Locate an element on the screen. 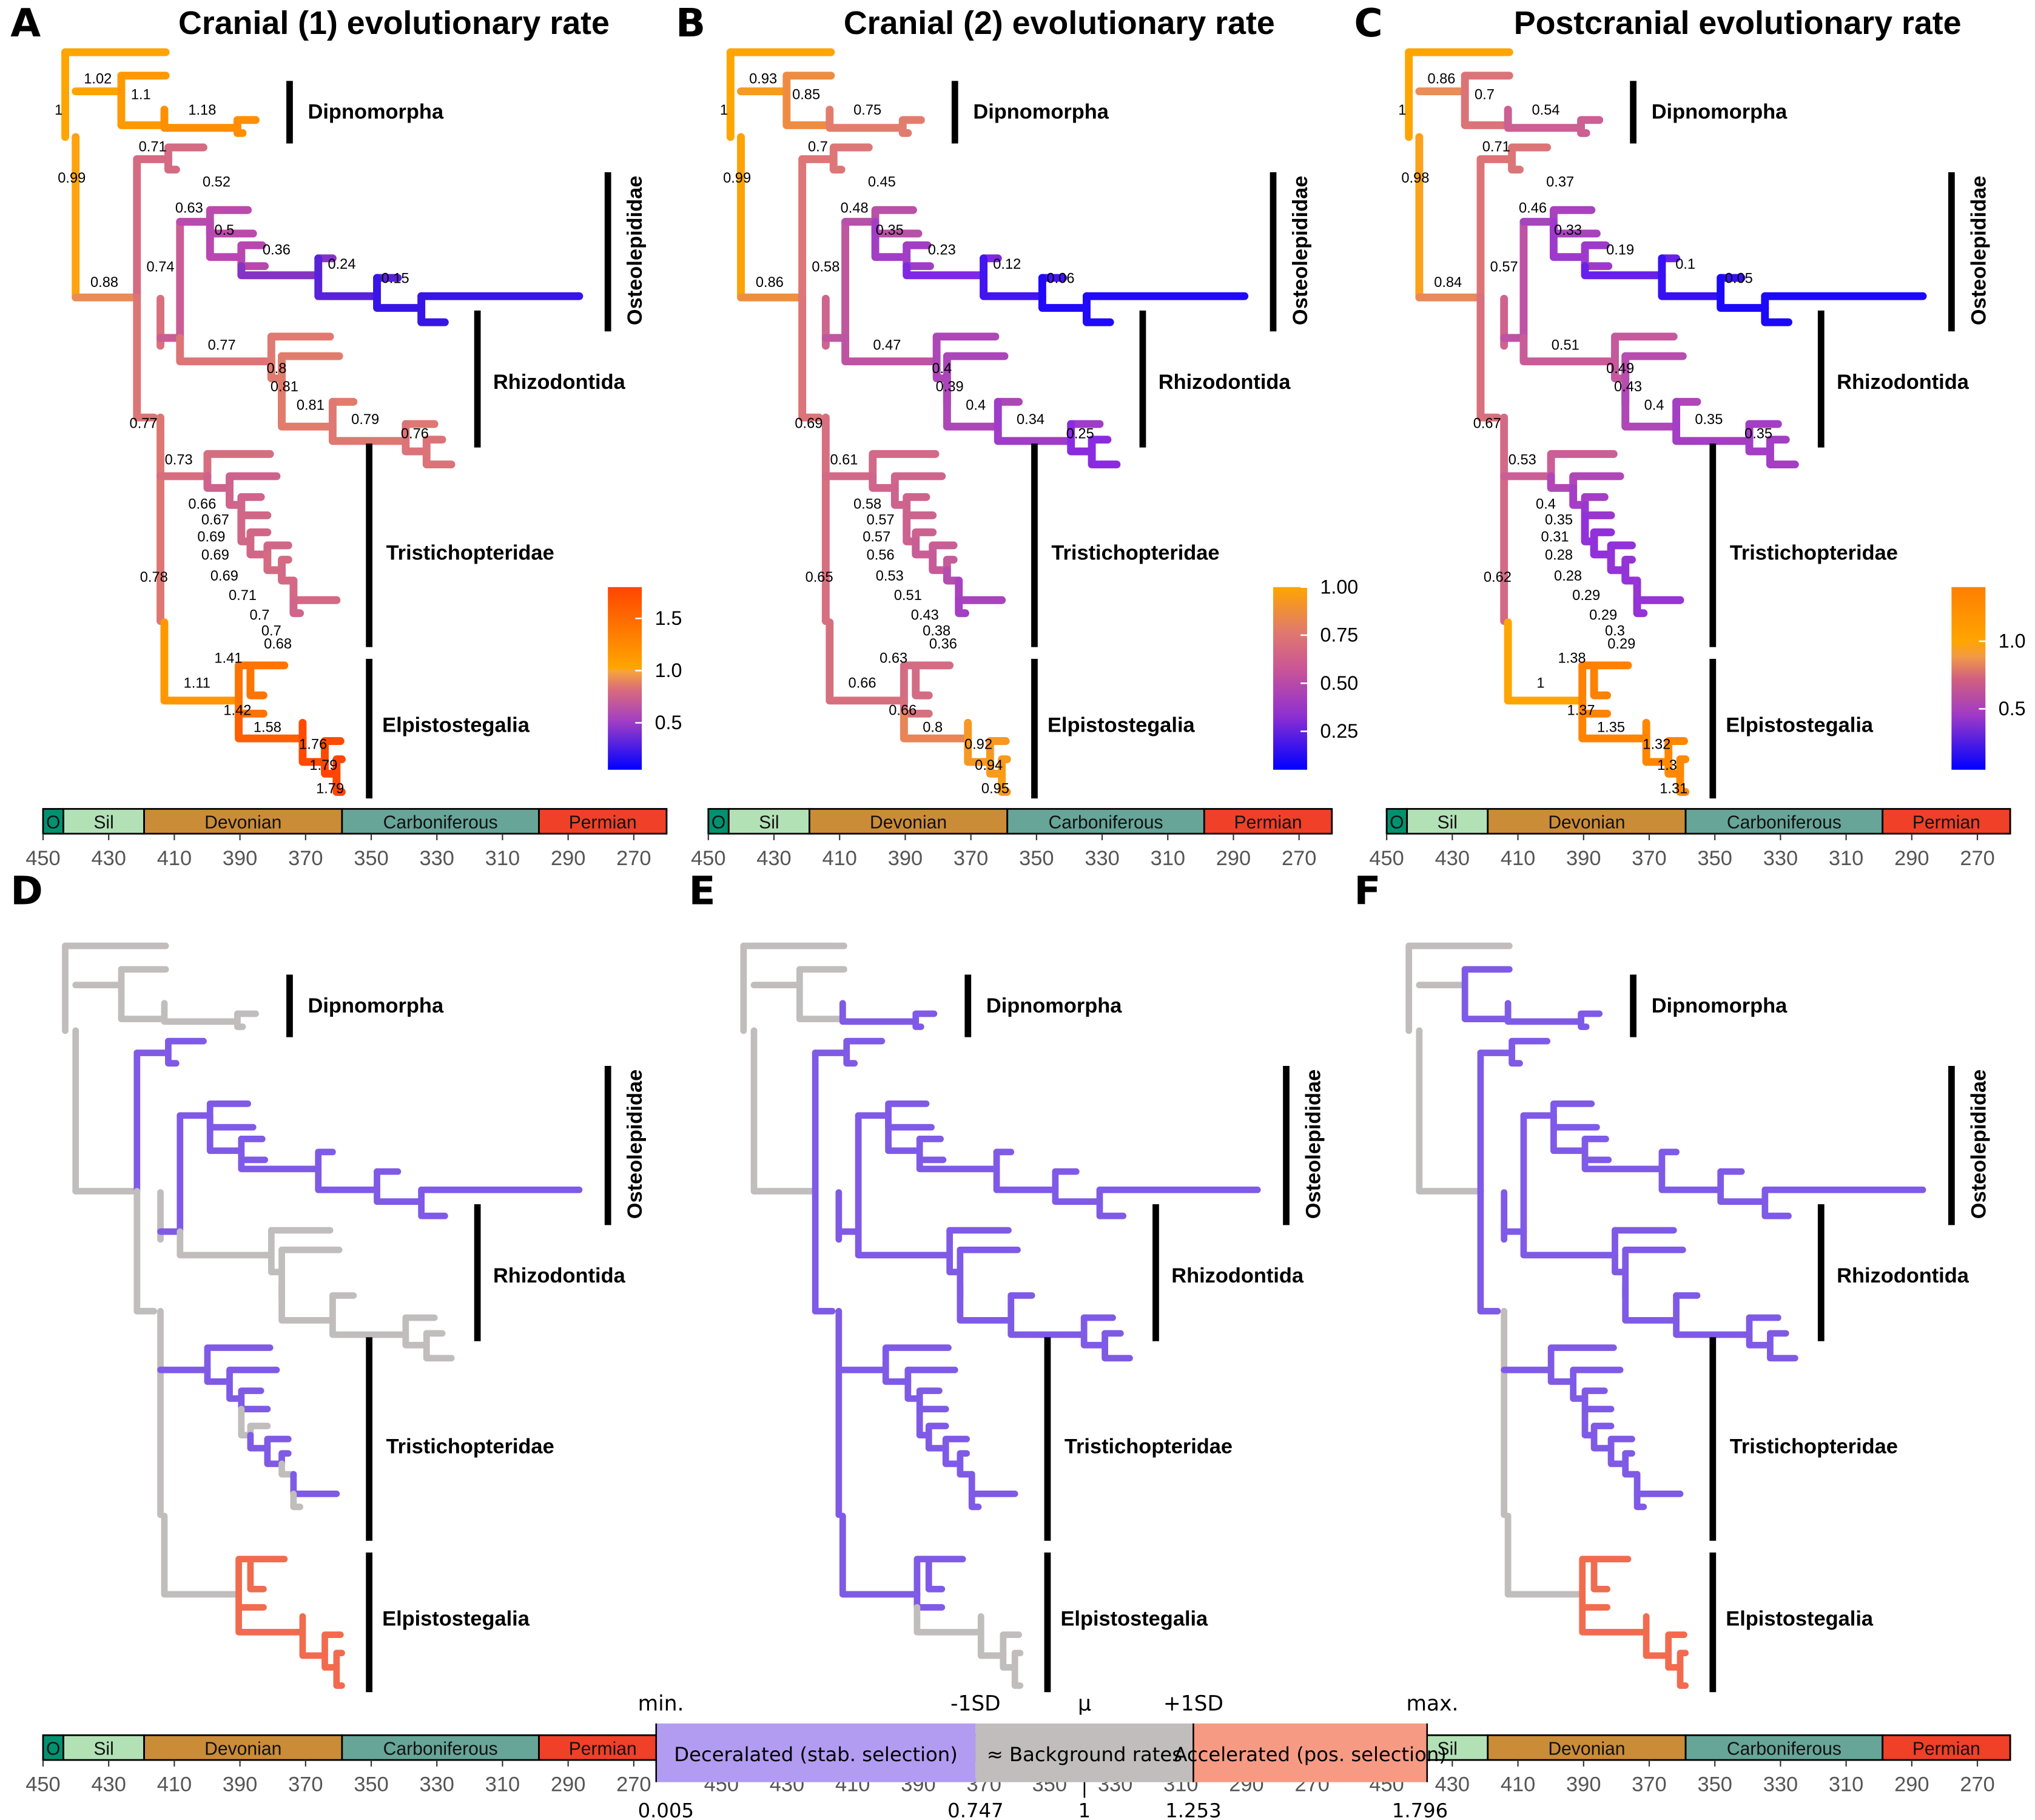 This screenshot has height=1820, width=2035. rate-label-elp_a: 1.38 is located at coordinates (1572, 658).